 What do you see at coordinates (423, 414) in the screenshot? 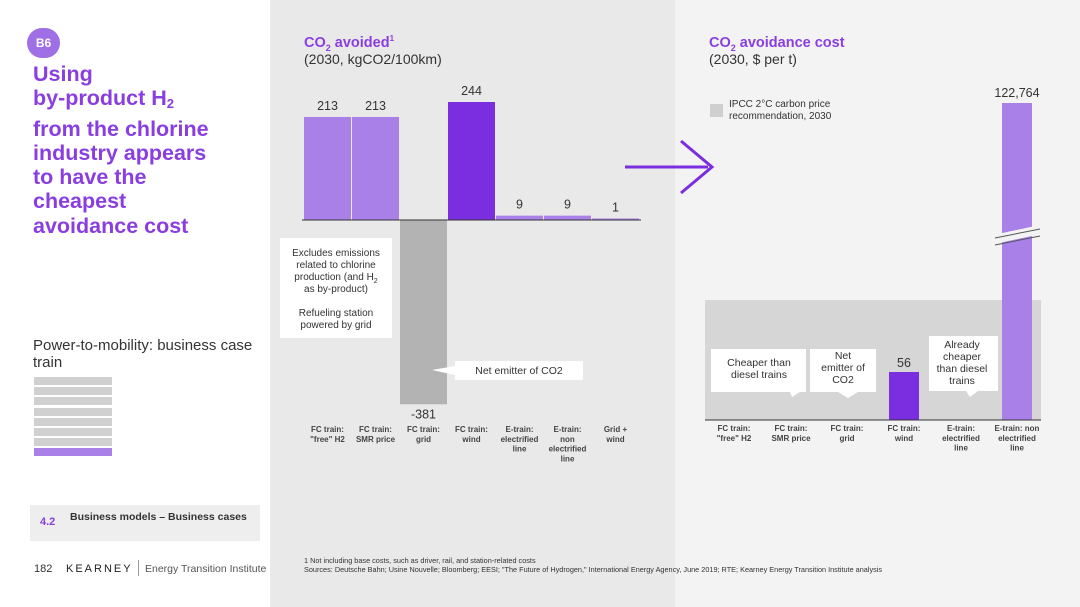
I see `chart1-value-label: -381` at bounding box center [423, 414].